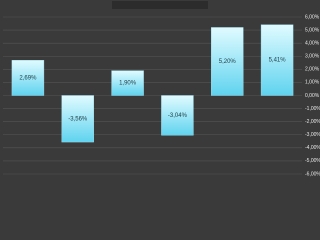 This screenshot has height=240, width=320. I want to click on value-label: 2,69%, so click(28, 78).